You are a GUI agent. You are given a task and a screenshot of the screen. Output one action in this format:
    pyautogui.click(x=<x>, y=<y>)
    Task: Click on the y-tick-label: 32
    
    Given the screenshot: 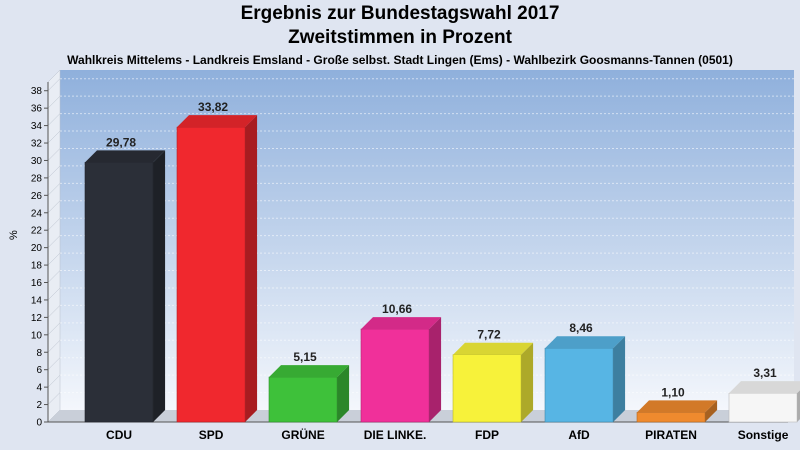 What is the action you would take?
    pyautogui.click(x=37, y=144)
    